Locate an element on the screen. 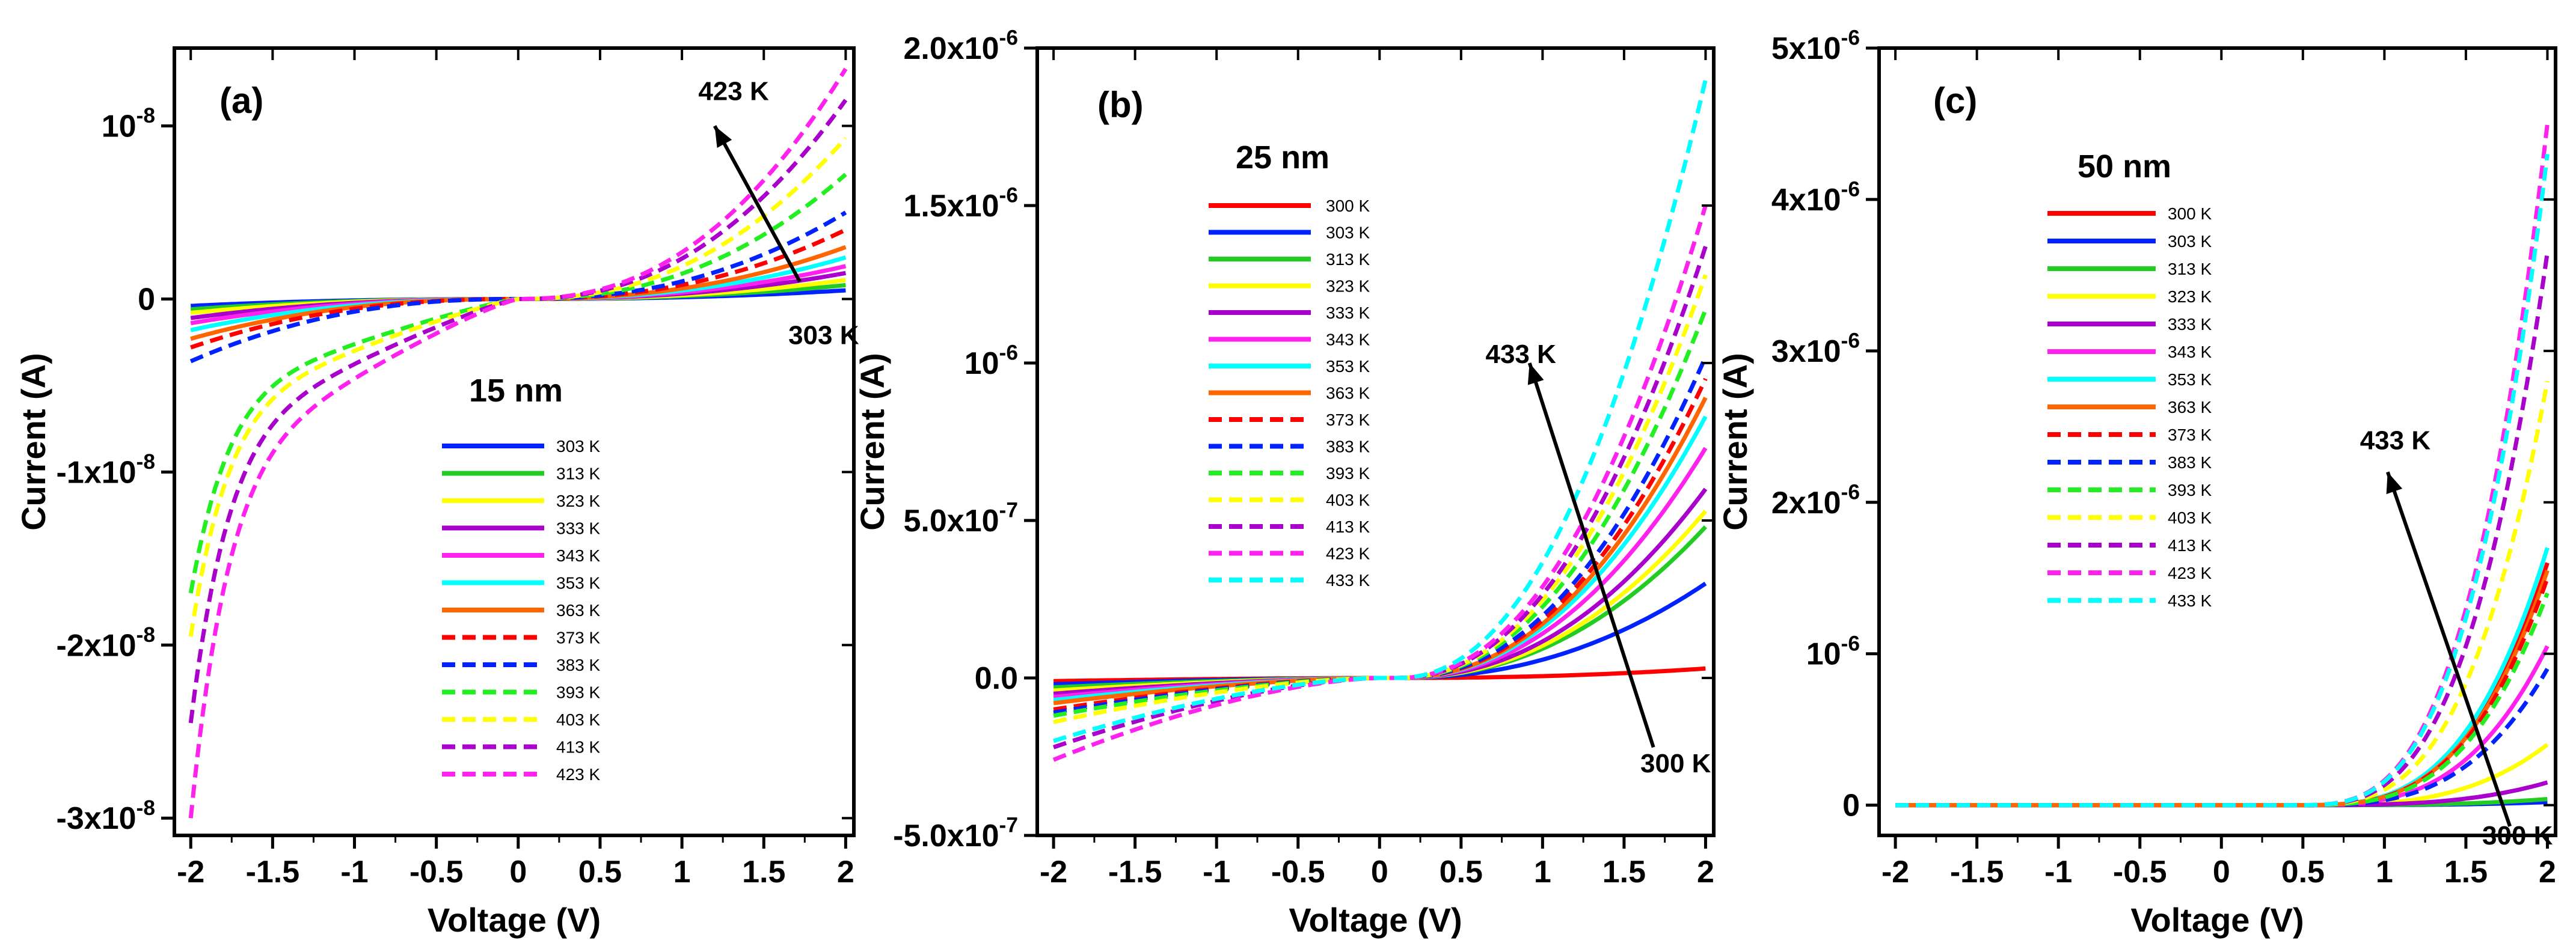 This screenshot has width=2576, height=940. series-line-403k is located at coordinates (518, 386).